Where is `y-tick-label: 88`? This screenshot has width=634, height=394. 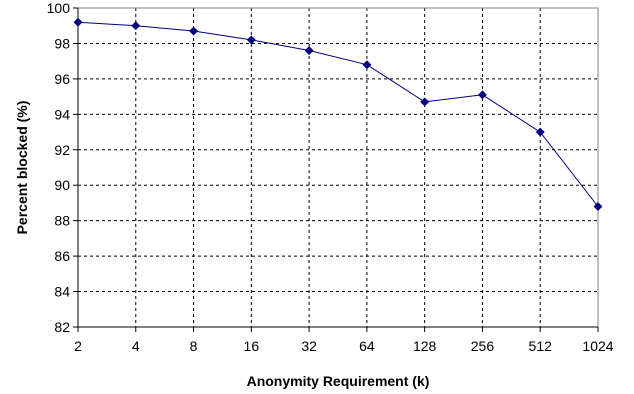 y-tick-label: 88 is located at coordinates (62, 221).